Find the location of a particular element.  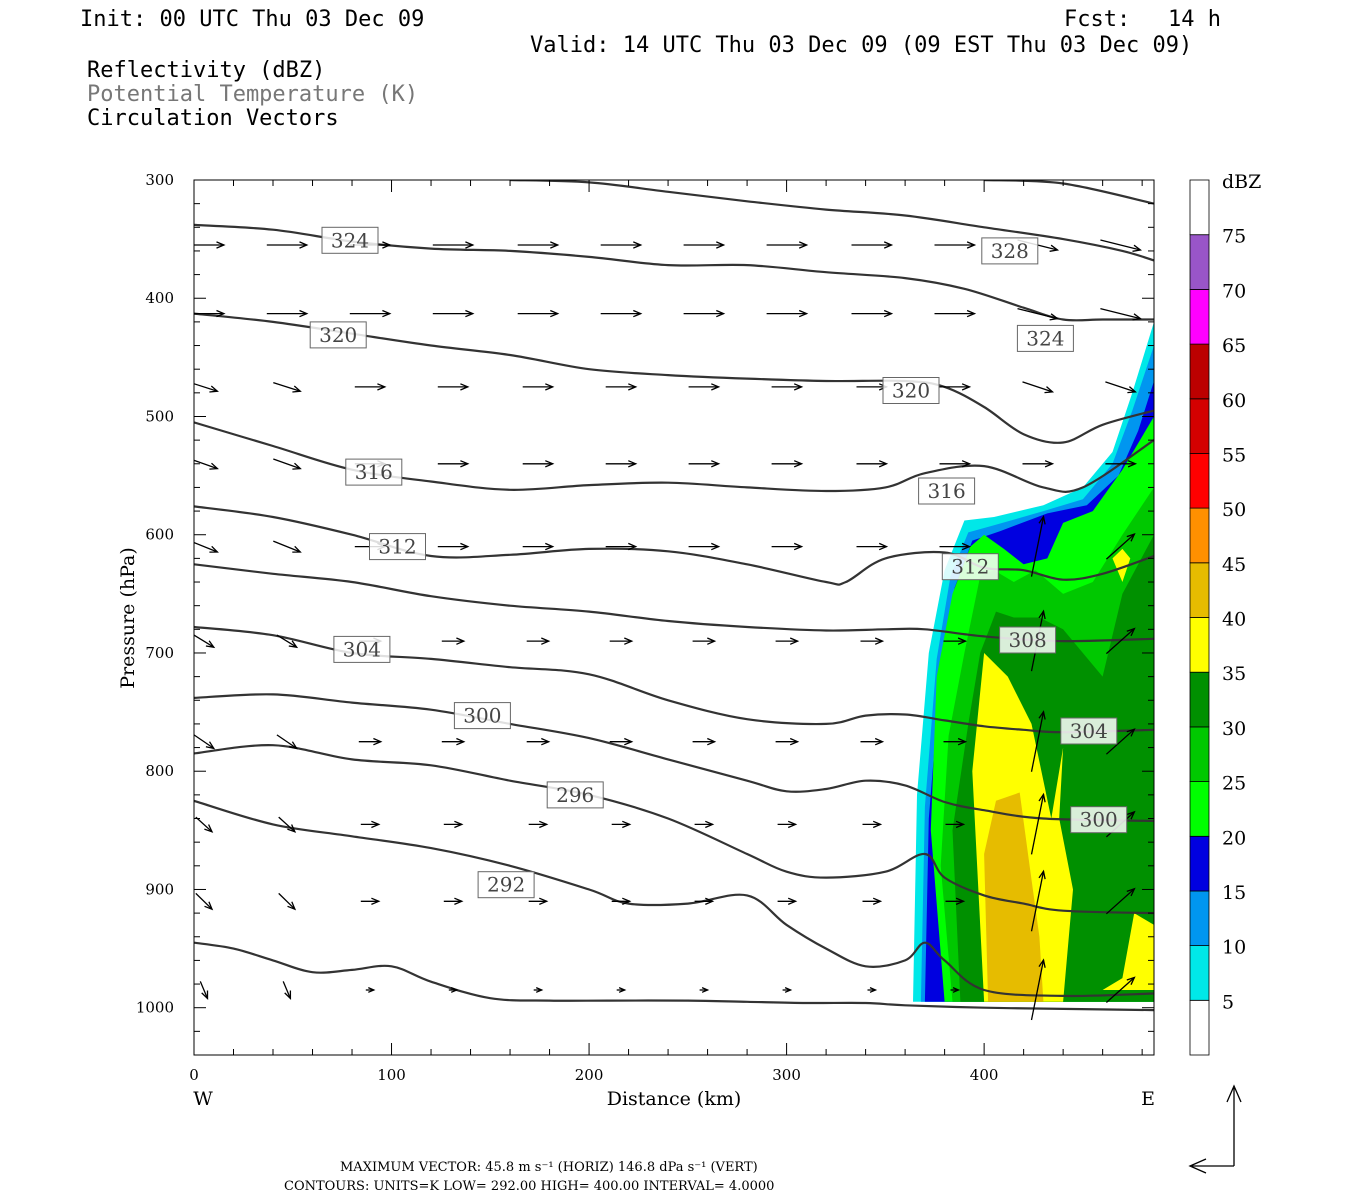

field-potential-temperature: Potential Temperature (K) is located at coordinates (252, 94).